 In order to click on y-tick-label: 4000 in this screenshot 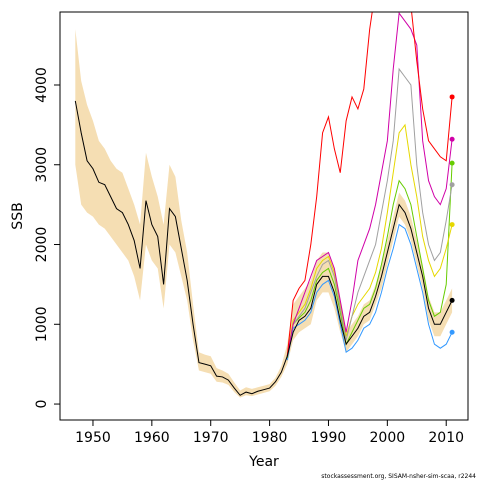, I will do `click(42, 85)`.